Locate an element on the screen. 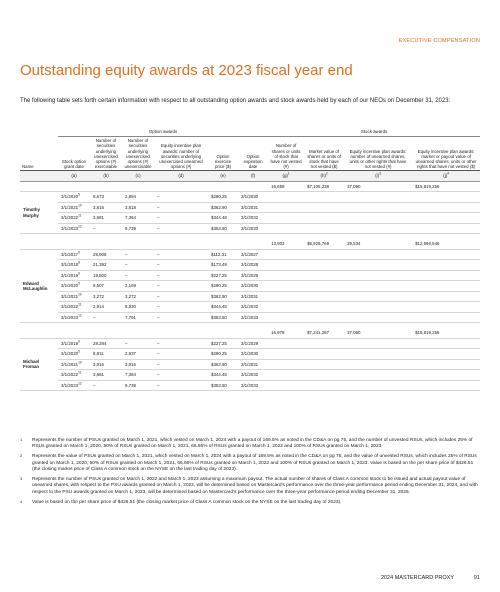 This screenshot has width=500, height=592. column-letter: (i)3 is located at coordinates (378, 176).